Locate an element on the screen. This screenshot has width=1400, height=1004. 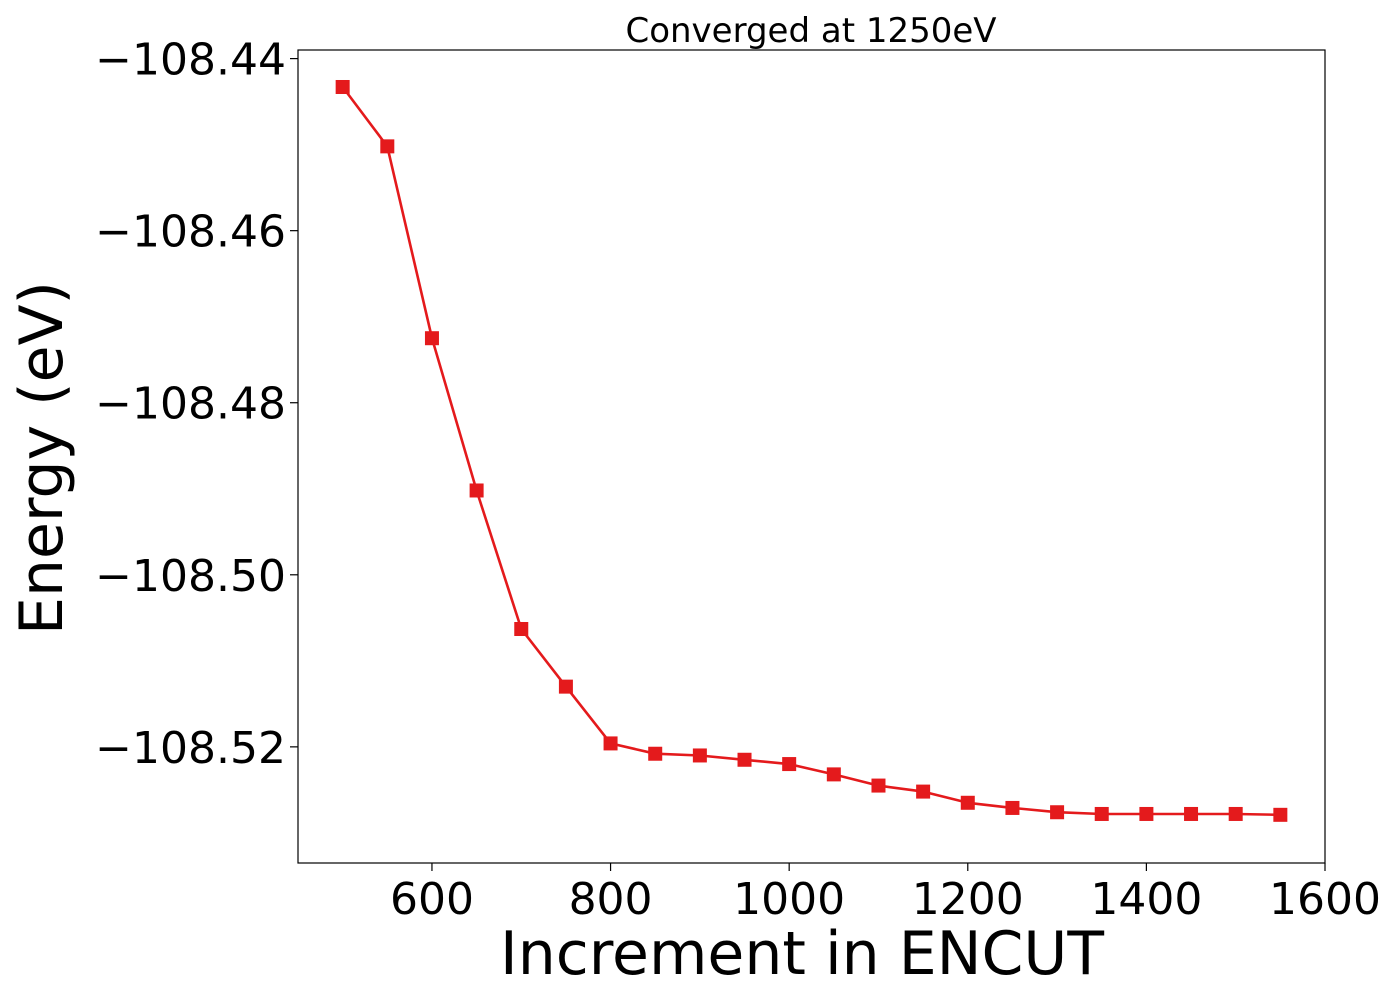
y-tick-label: −108.46 is located at coordinates (190, 232).